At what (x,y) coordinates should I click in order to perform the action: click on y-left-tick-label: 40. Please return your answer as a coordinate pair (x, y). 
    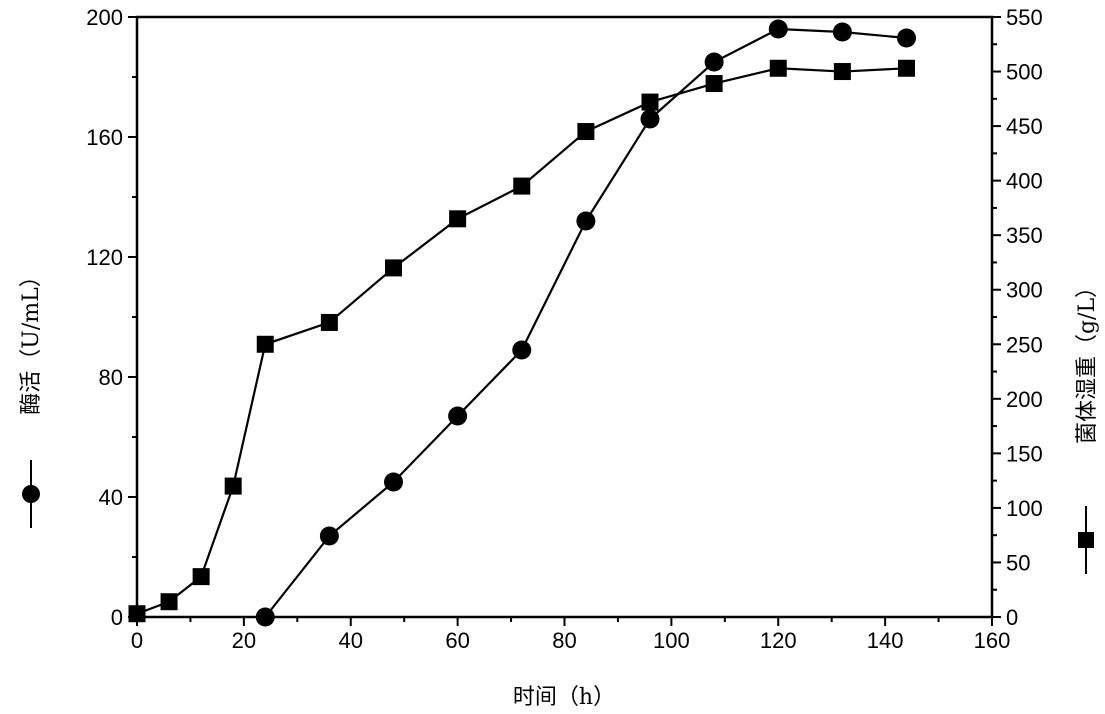
    Looking at the image, I should click on (111, 497).